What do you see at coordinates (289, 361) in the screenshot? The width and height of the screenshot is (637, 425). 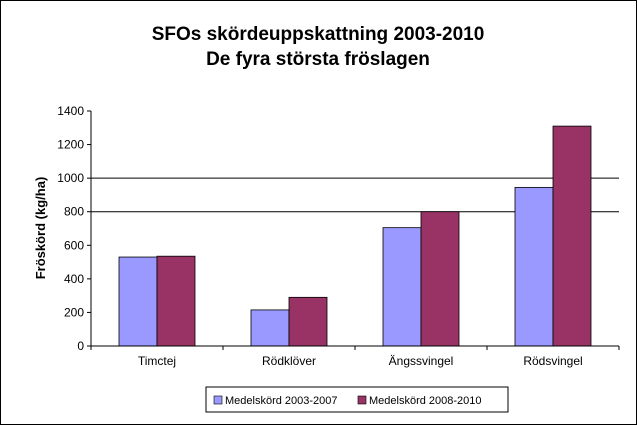 I see `x-tick-label: Rödklöver` at bounding box center [289, 361].